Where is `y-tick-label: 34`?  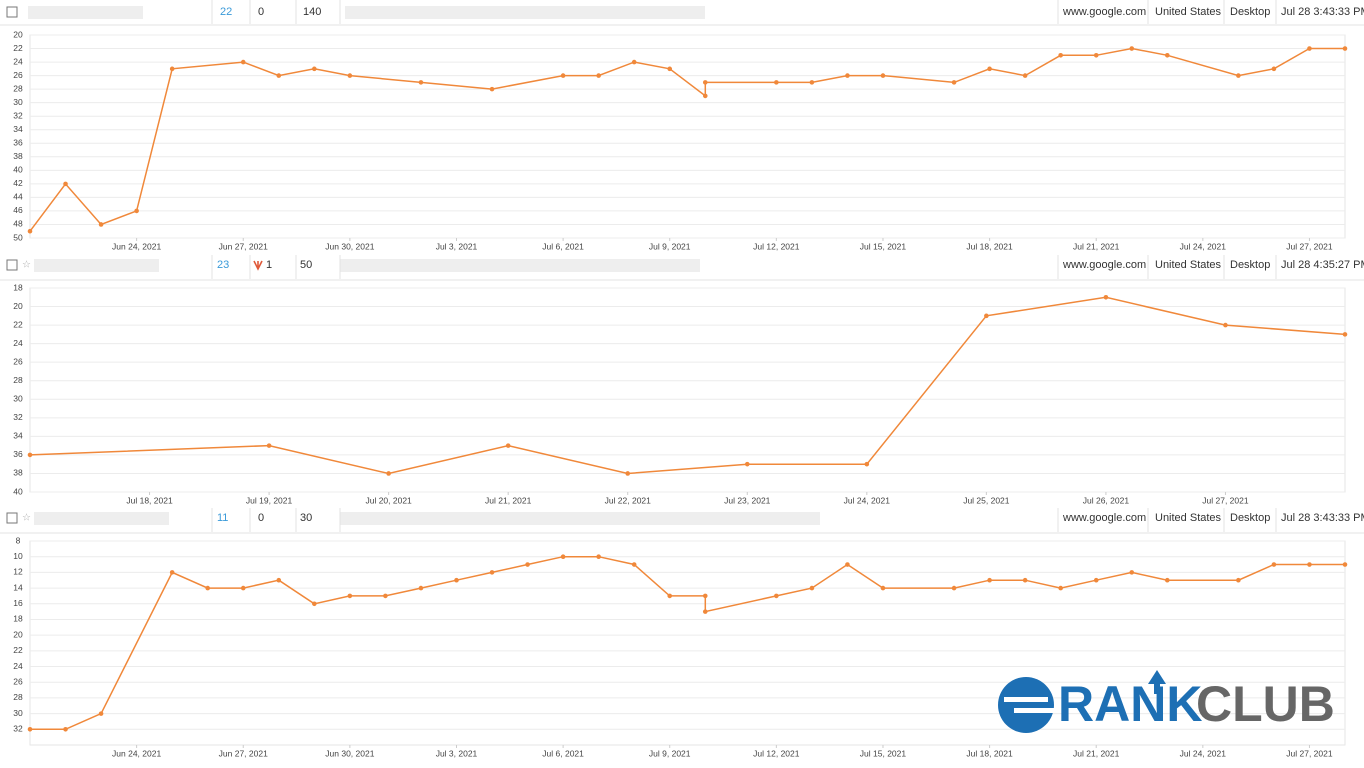
y-tick-label: 34 is located at coordinates (18, 129).